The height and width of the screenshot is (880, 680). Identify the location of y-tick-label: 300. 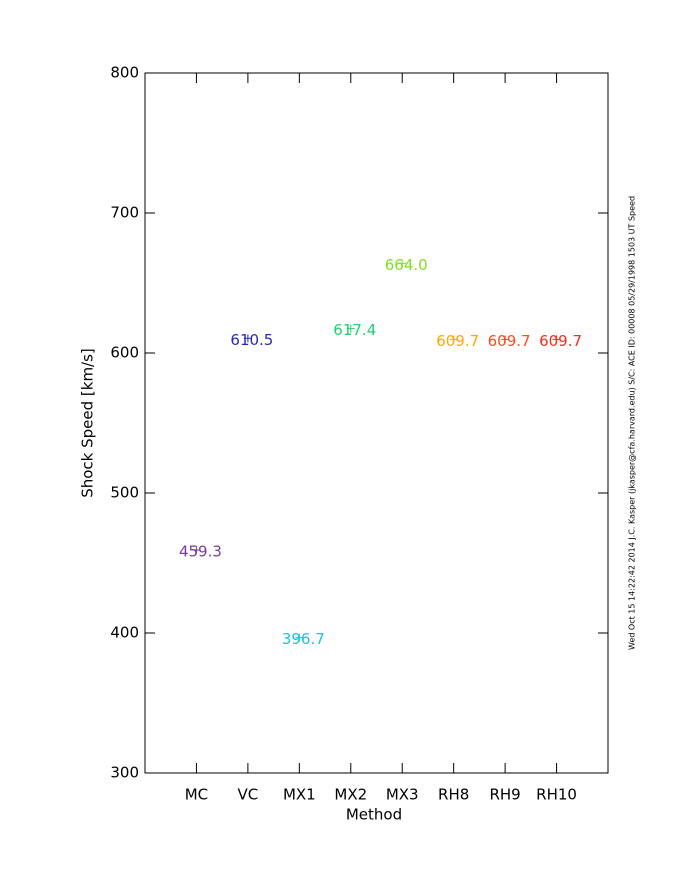
(124, 773).